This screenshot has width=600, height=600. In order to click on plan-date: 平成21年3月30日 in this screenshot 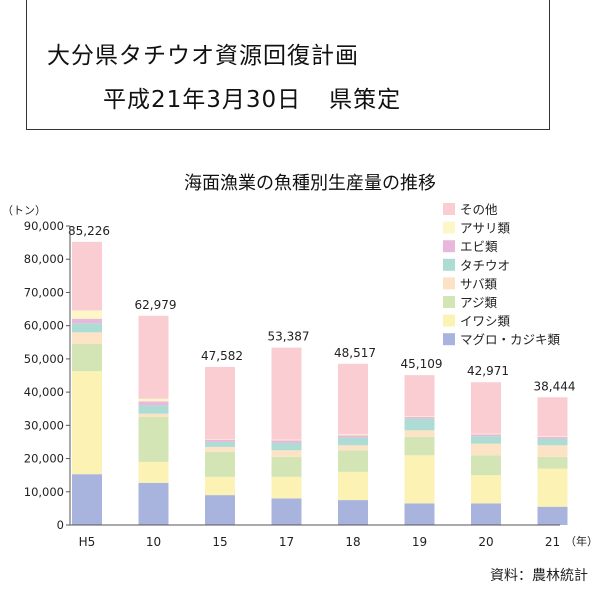, I will do `click(202, 100)`.